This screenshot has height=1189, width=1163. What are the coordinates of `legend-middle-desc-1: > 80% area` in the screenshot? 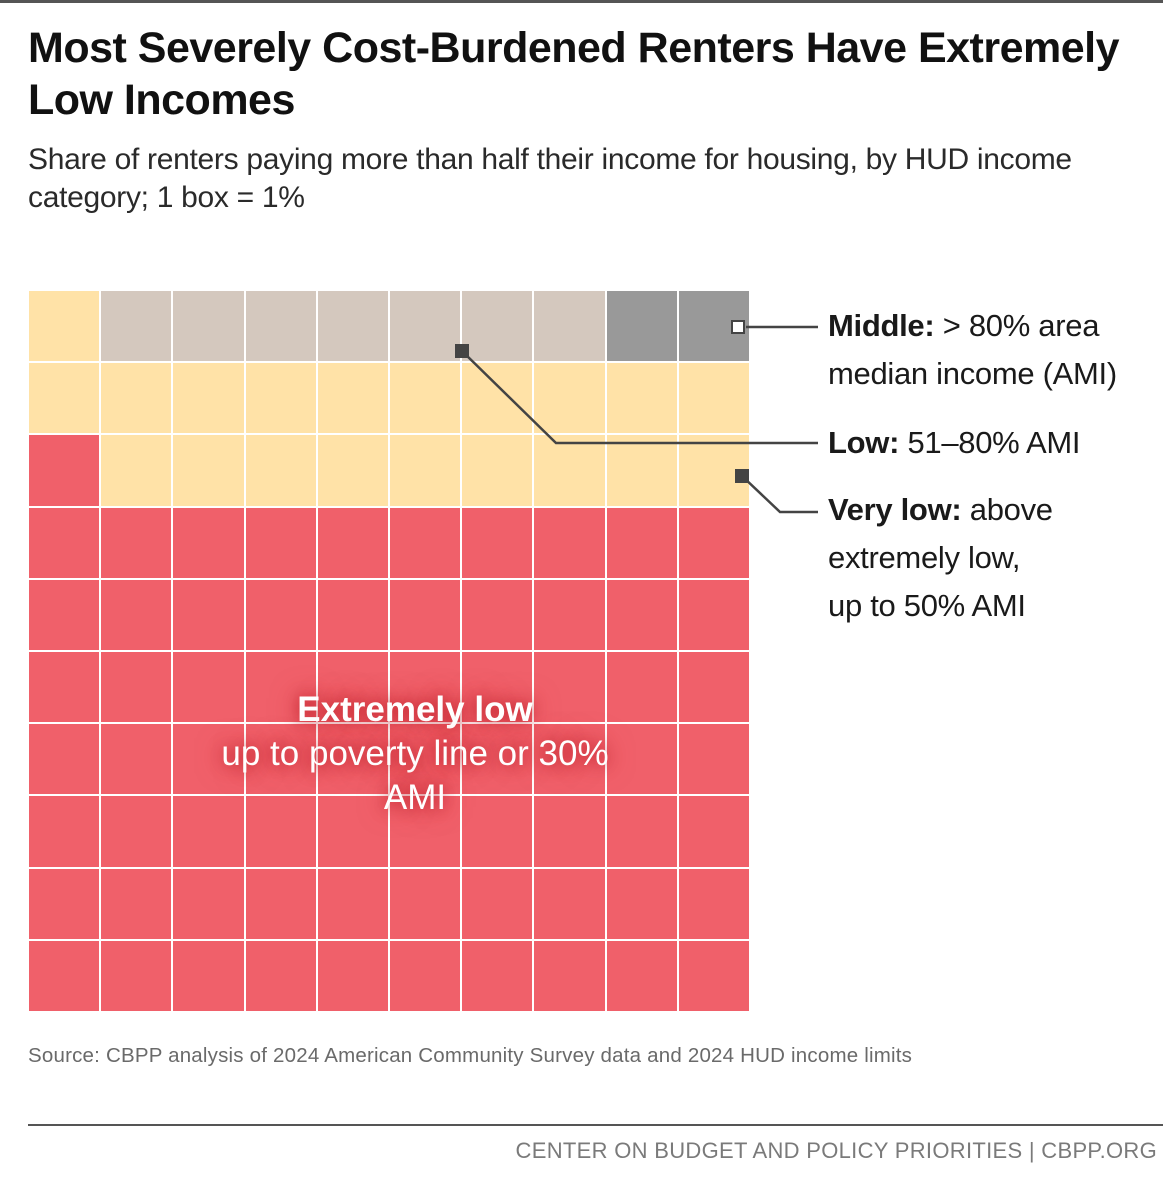 It's located at (1021, 325).